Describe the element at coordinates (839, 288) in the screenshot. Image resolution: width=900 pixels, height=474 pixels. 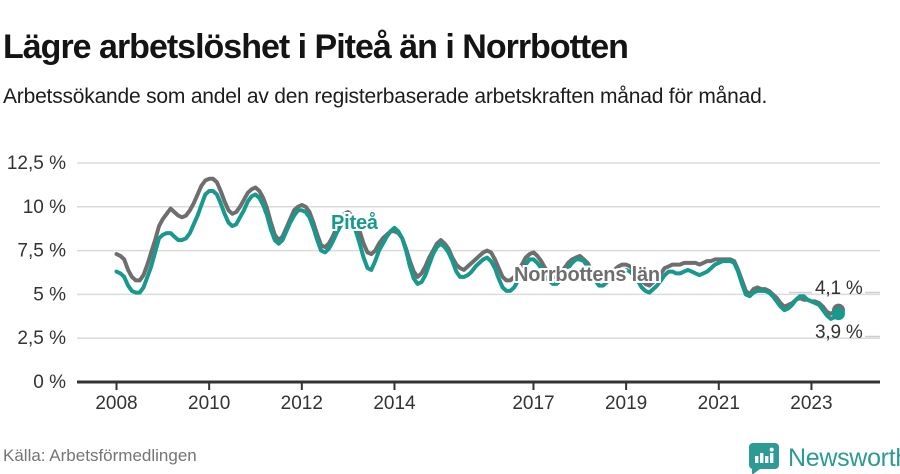
I see `end-value-label-norrbotten: 4,1 %` at that location.